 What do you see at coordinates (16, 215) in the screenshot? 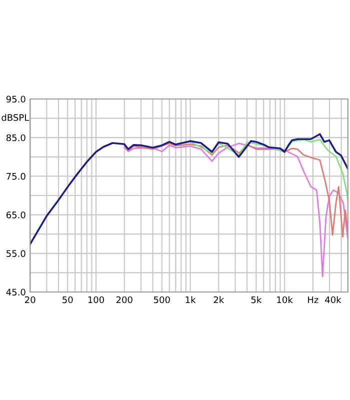
I see `y-tick-label: 65.0` at bounding box center [16, 215].